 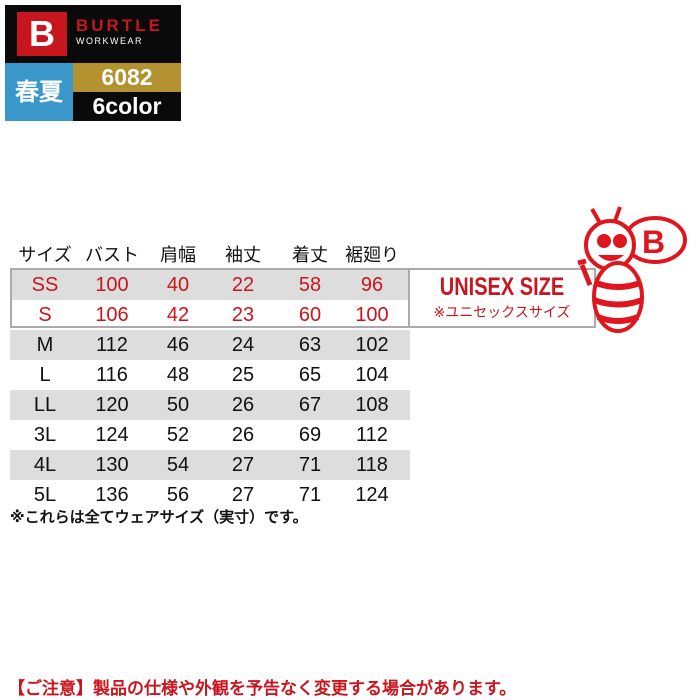 I want to click on svg-text: B, so click(x=653, y=242).